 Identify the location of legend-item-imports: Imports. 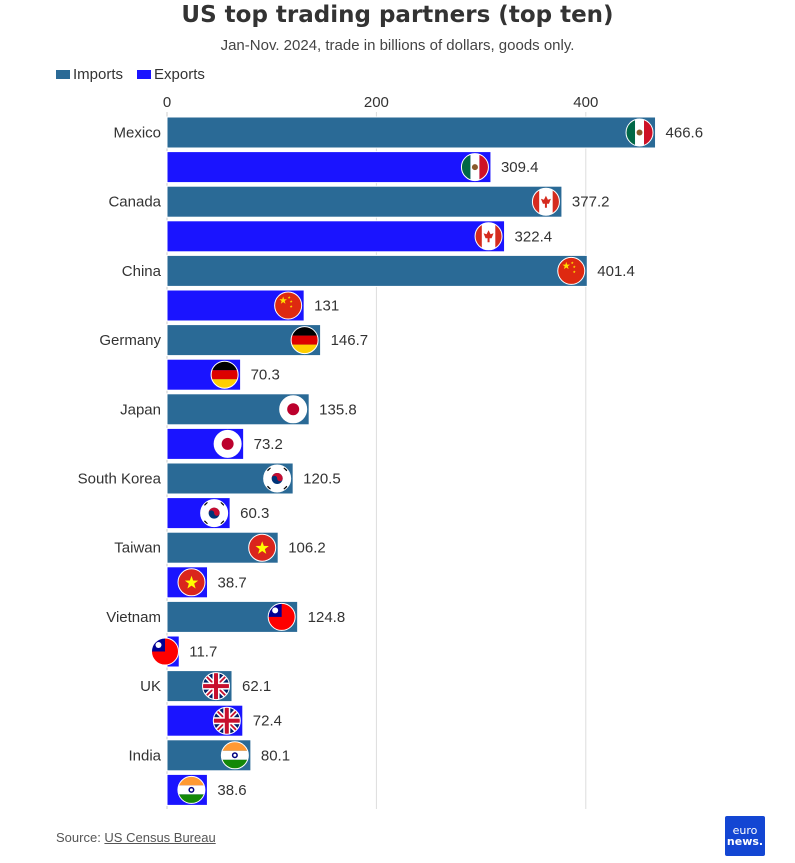
(89, 74).